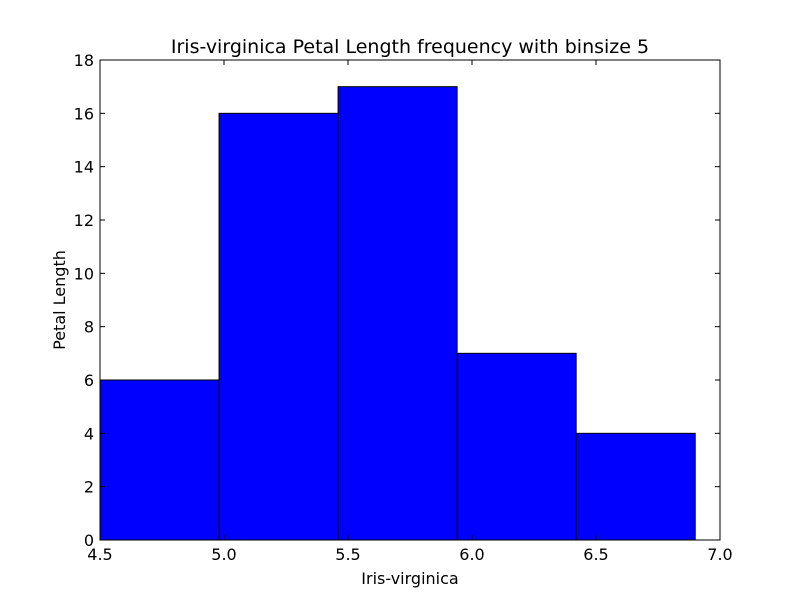  I want to click on y-tick-label: 6, so click(89, 380).